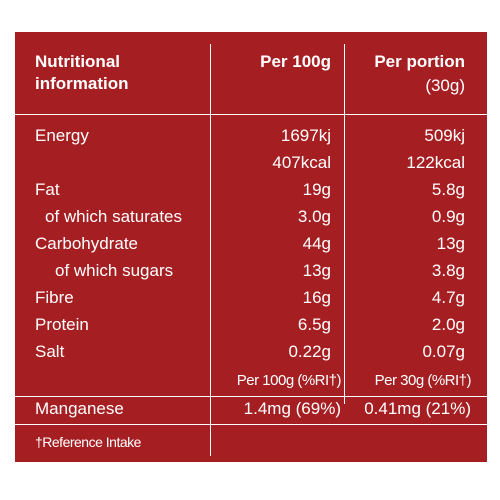 This screenshot has width=500, height=500. What do you see at coordinates (292, 408) in the screenshot?
I see `row-per100-manganese: 1.4mg (69%)` at bounding box center [292, 408].